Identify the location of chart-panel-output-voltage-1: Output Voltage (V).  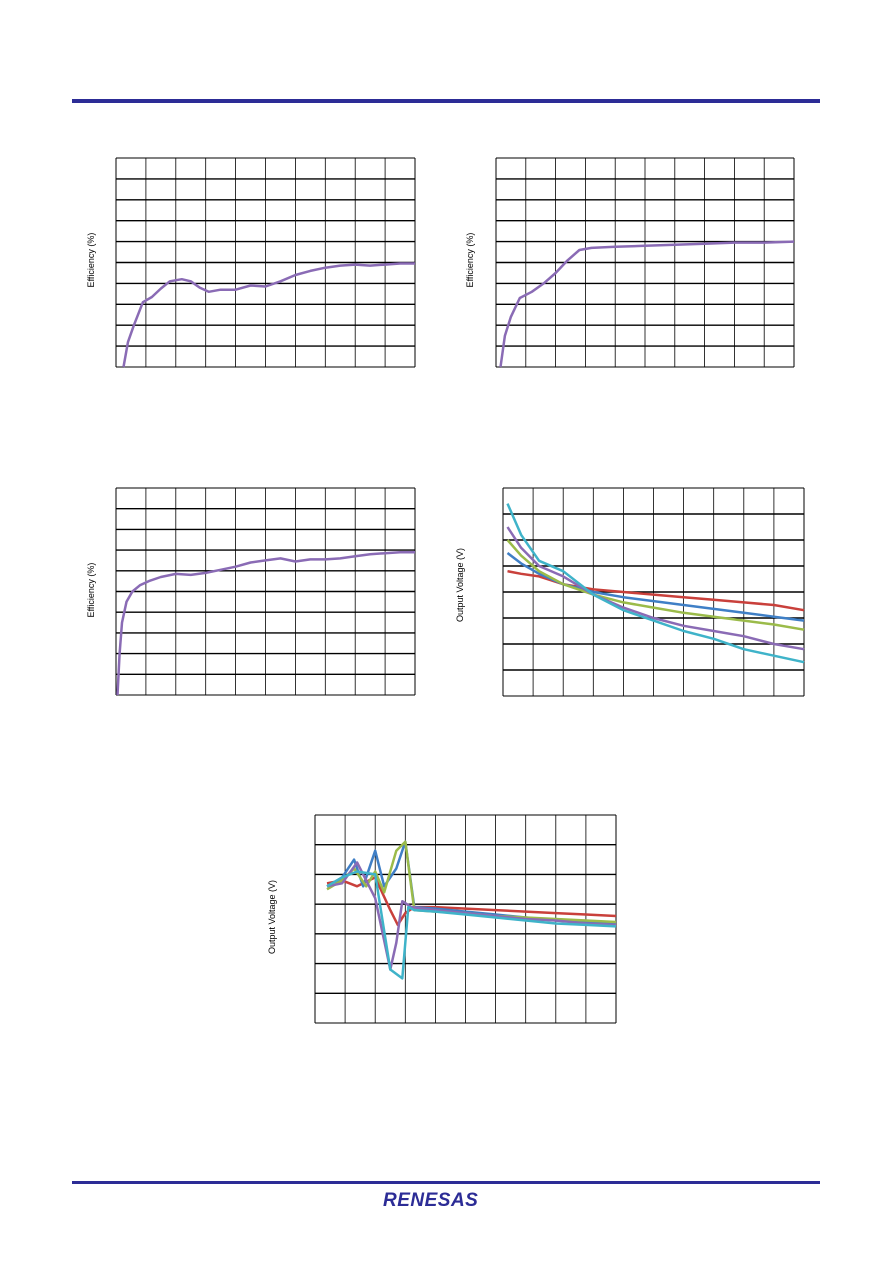
(631, 592).